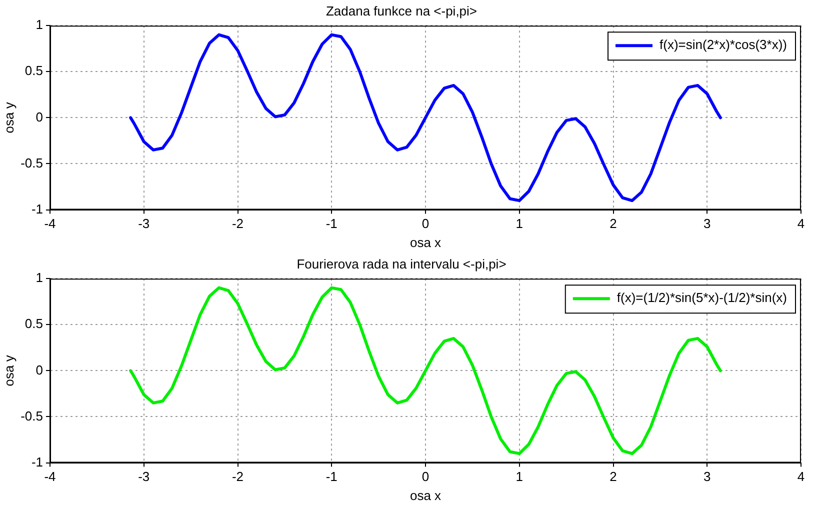  I want to click on chart-title: Fourierova rada na intervalu <-pi,pi>, so click(401, 264).